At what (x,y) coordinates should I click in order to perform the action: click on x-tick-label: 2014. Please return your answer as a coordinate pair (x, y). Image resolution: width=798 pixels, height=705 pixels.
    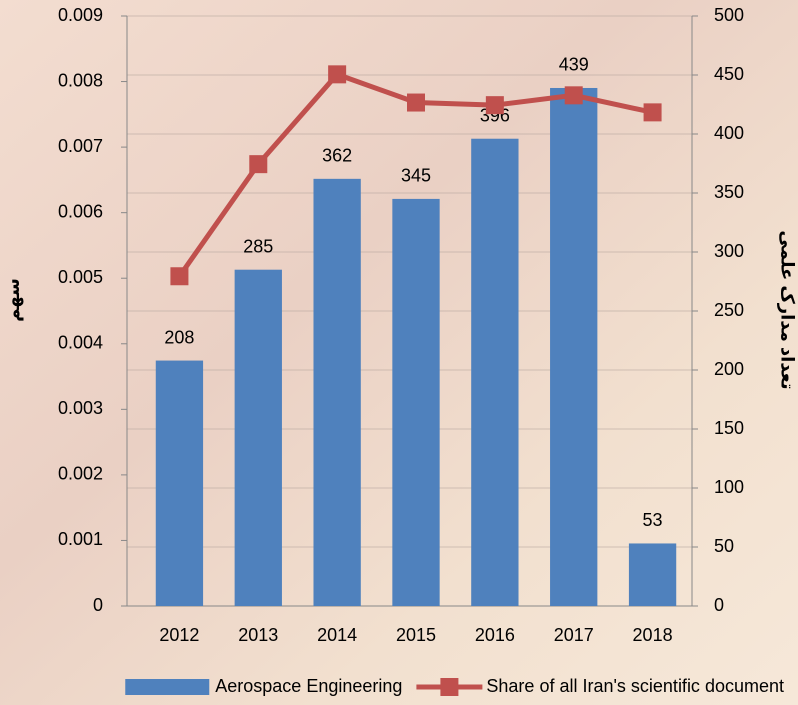
    Looking at the image, I should click on (337, 635).